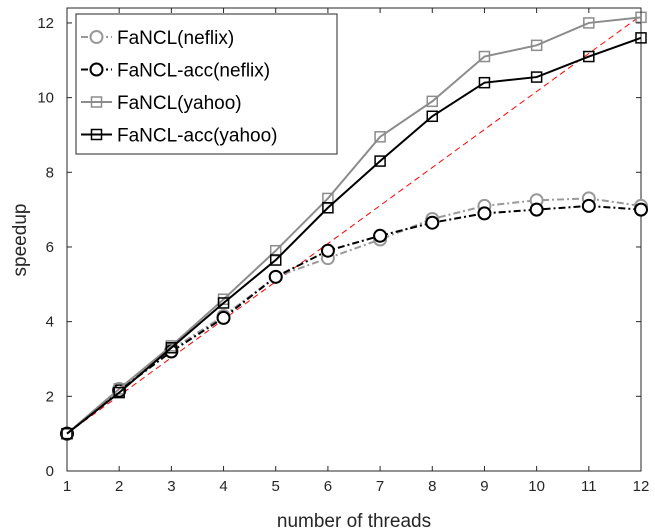 The width and height of the screenshot is (655, 531). What do you see at coordinates (50, 172) in the screenshot?
I see `y-tick-label: 8` at bounding box center [50, 172].